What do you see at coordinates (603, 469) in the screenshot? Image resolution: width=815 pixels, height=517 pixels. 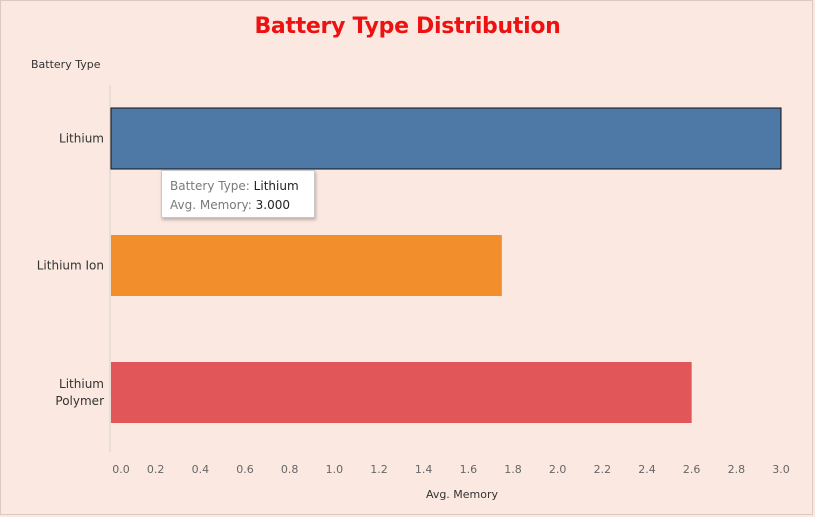 I see `x-tick-label: 2.2` at bounding box center [603, 469].